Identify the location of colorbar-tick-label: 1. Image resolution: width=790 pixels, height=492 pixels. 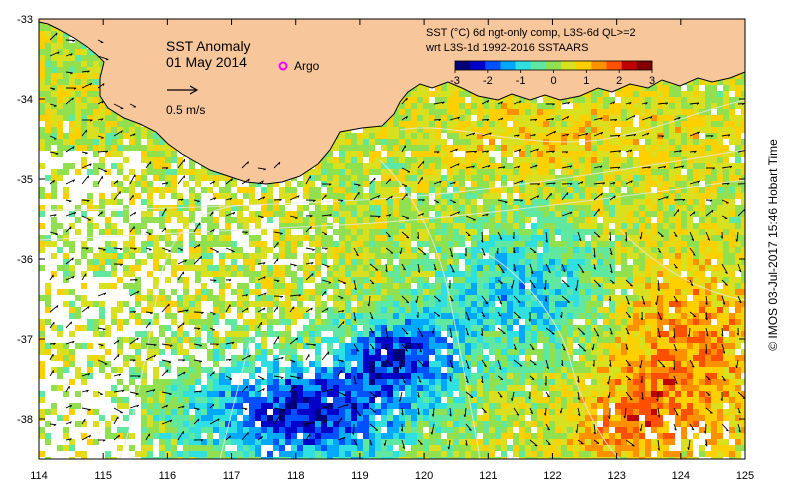
(586, 81).